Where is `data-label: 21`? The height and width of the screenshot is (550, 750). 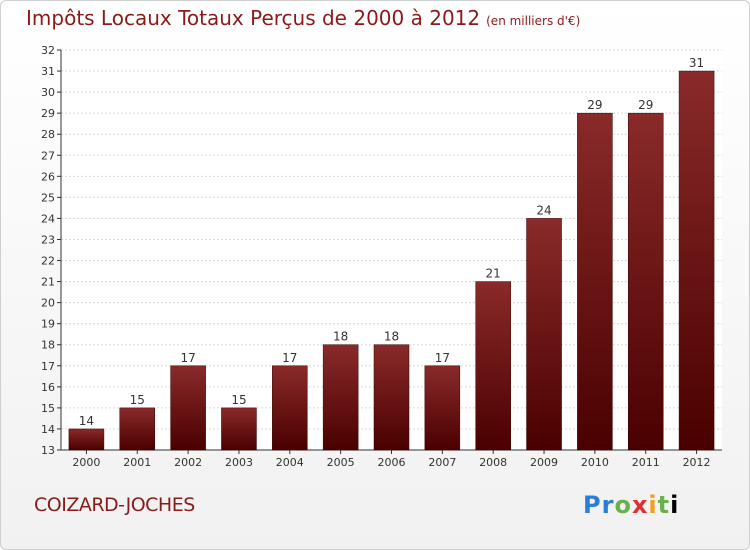
data-label: 21 is located at coordinates (493, 274).